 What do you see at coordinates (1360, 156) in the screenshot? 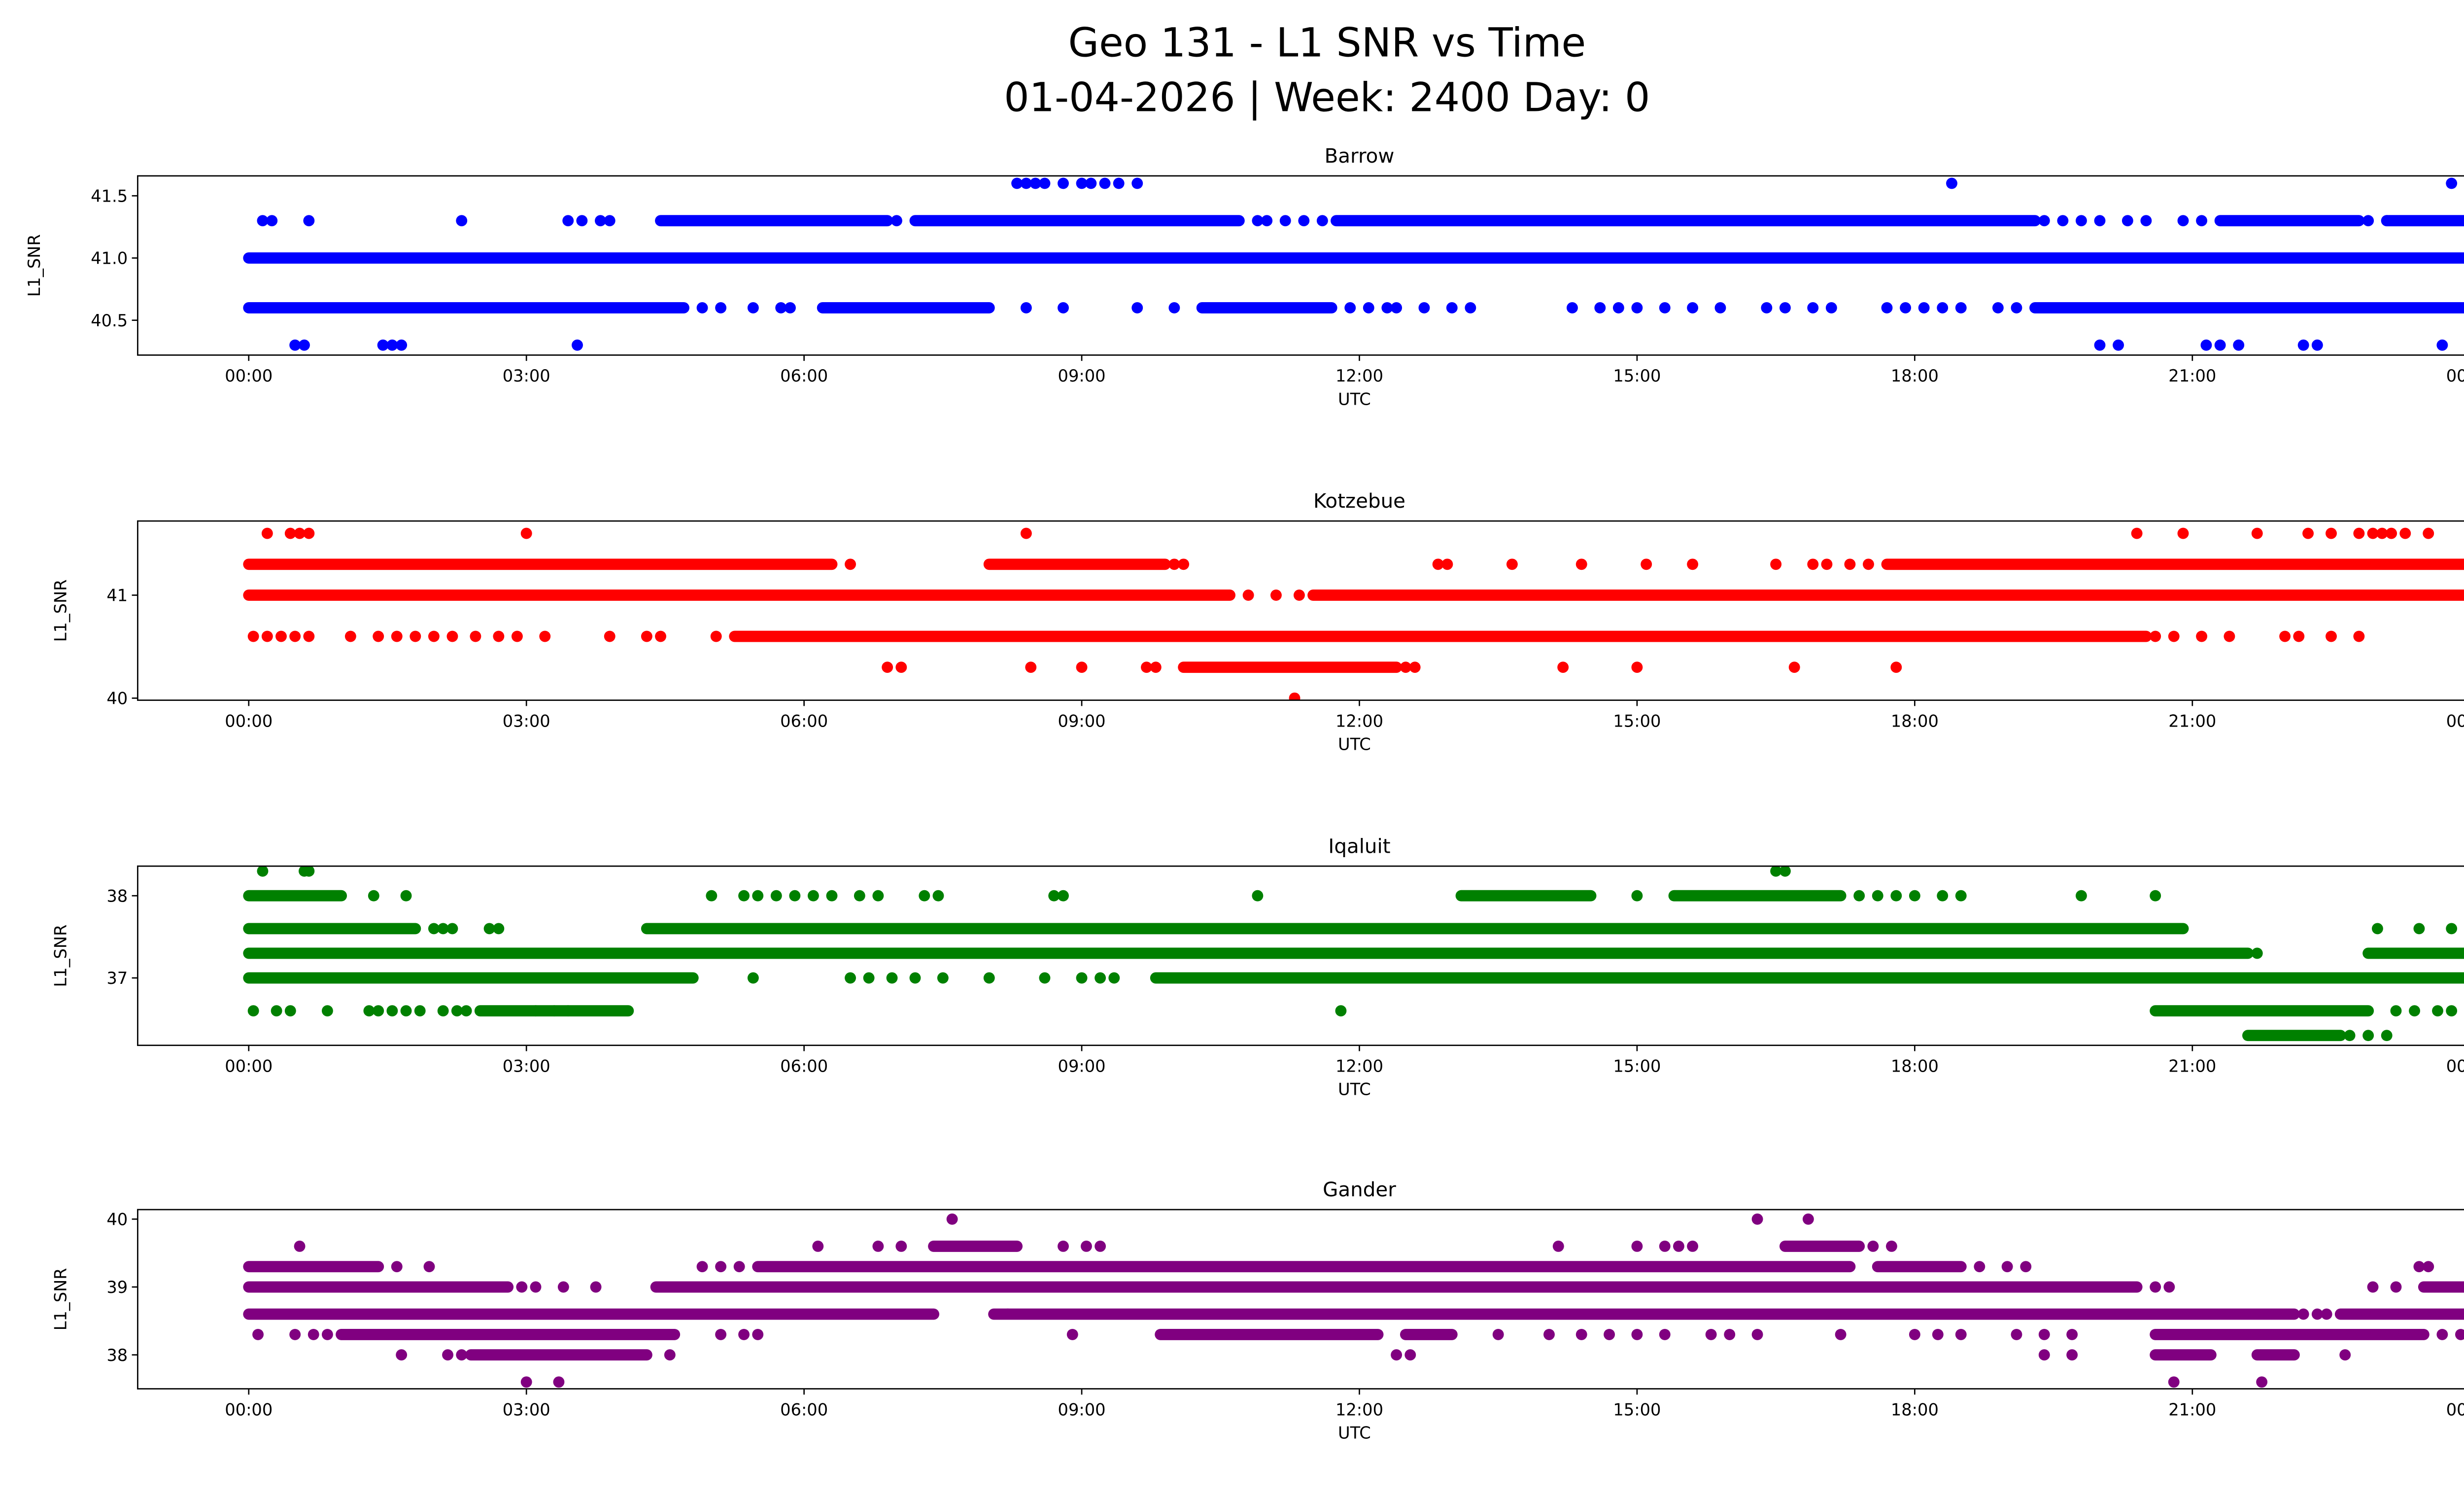
I see `subplot-title: Barrow` at bounding box center [1360, 156].